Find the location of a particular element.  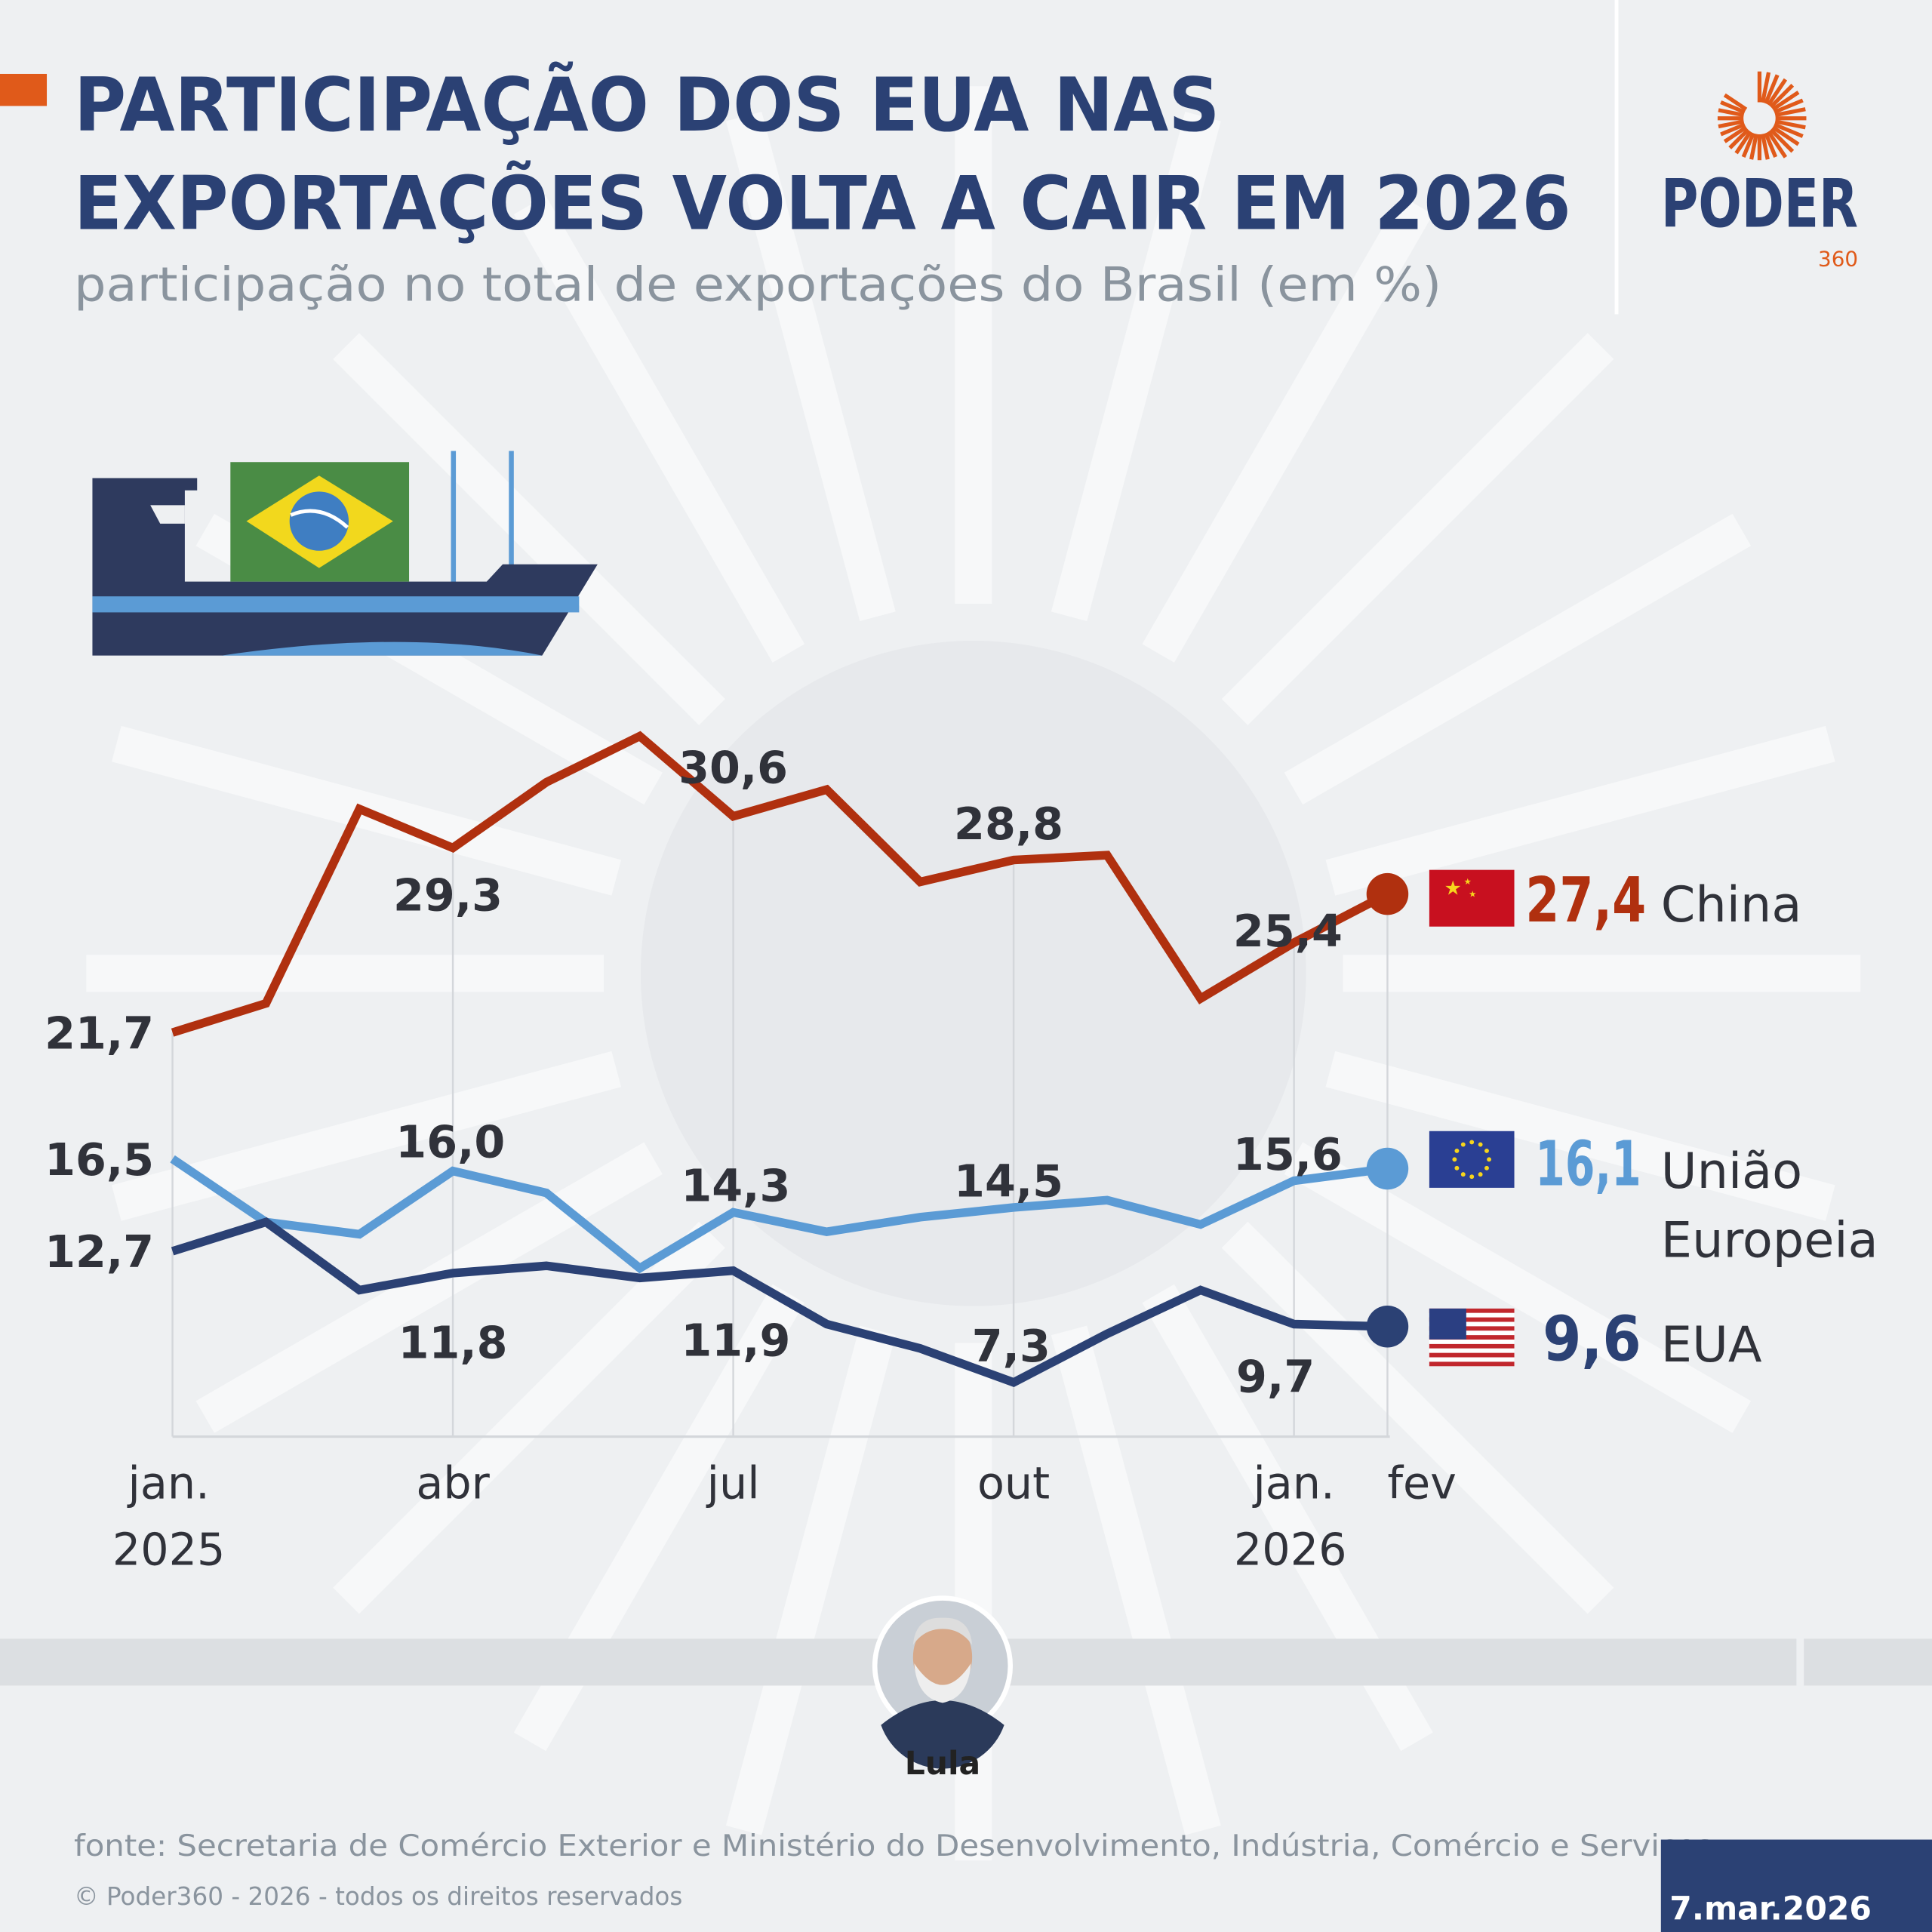

poder360-logo: PODER 360 is located at coordinates (1759, 171).